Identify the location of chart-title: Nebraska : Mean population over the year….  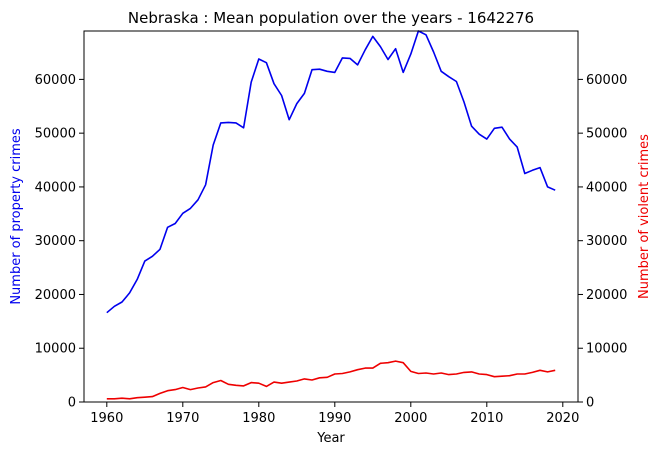
(331, 18).